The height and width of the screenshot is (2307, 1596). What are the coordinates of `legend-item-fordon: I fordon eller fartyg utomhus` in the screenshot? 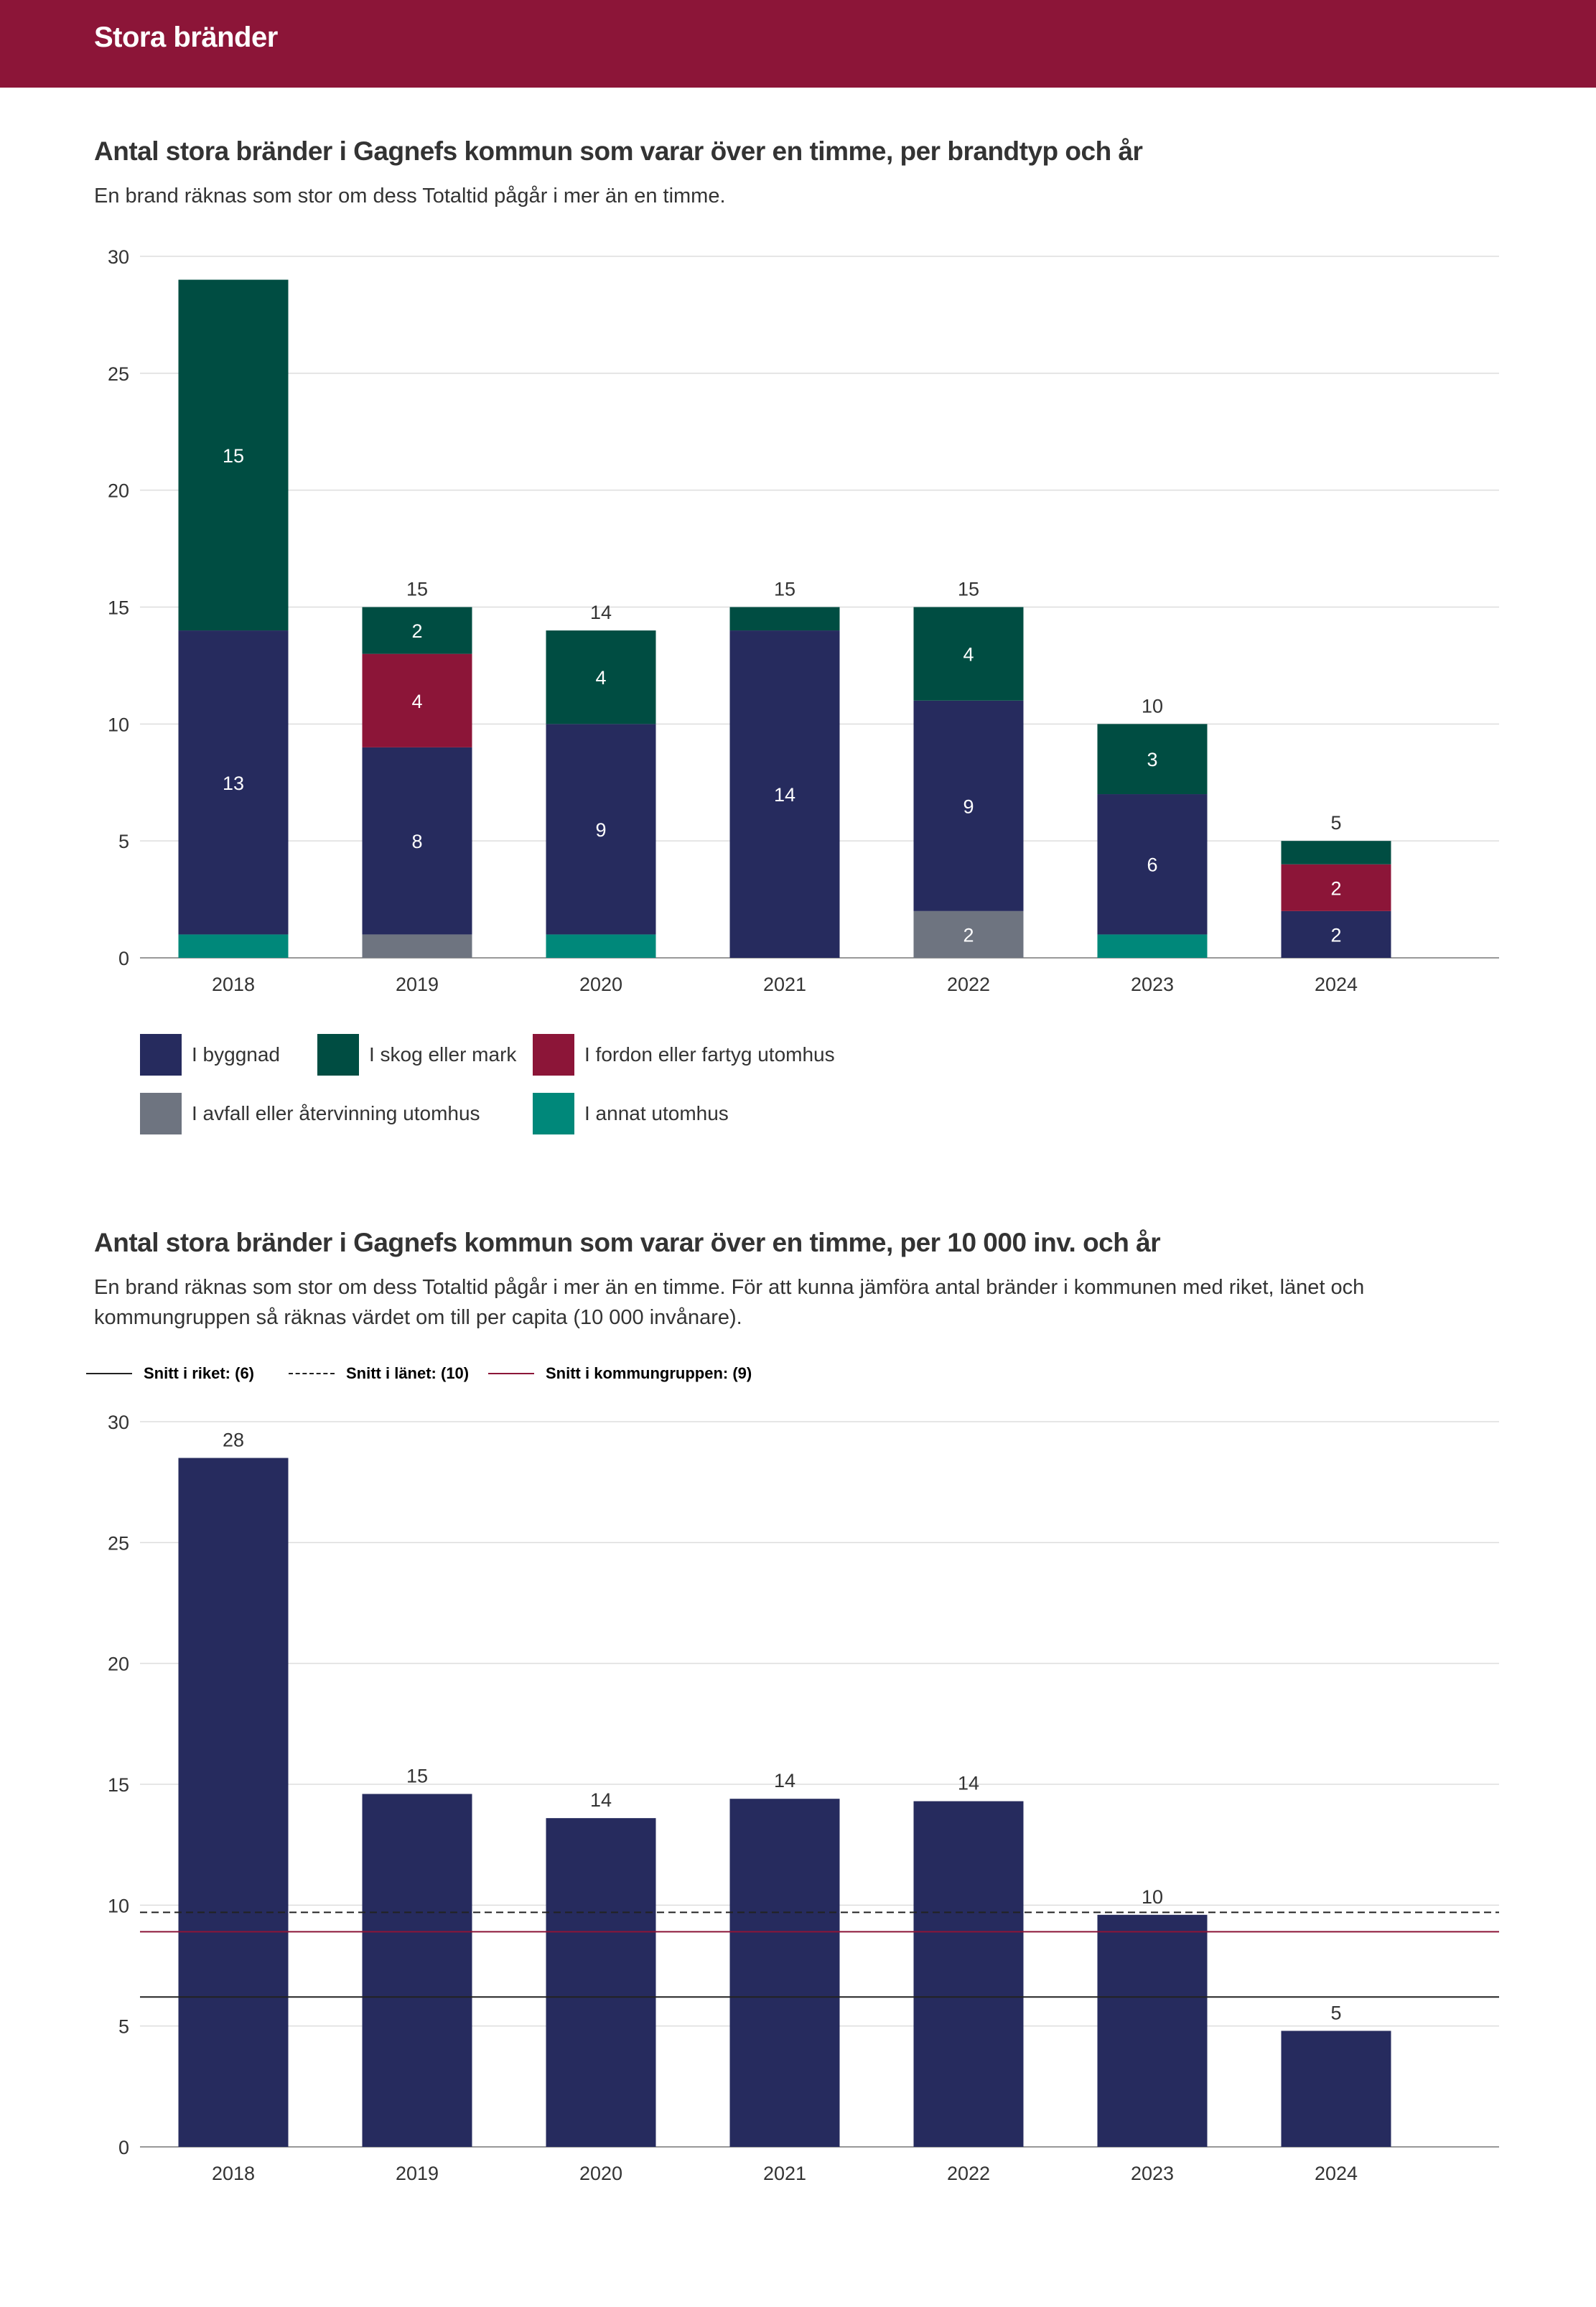 It's located at (684, 1055).